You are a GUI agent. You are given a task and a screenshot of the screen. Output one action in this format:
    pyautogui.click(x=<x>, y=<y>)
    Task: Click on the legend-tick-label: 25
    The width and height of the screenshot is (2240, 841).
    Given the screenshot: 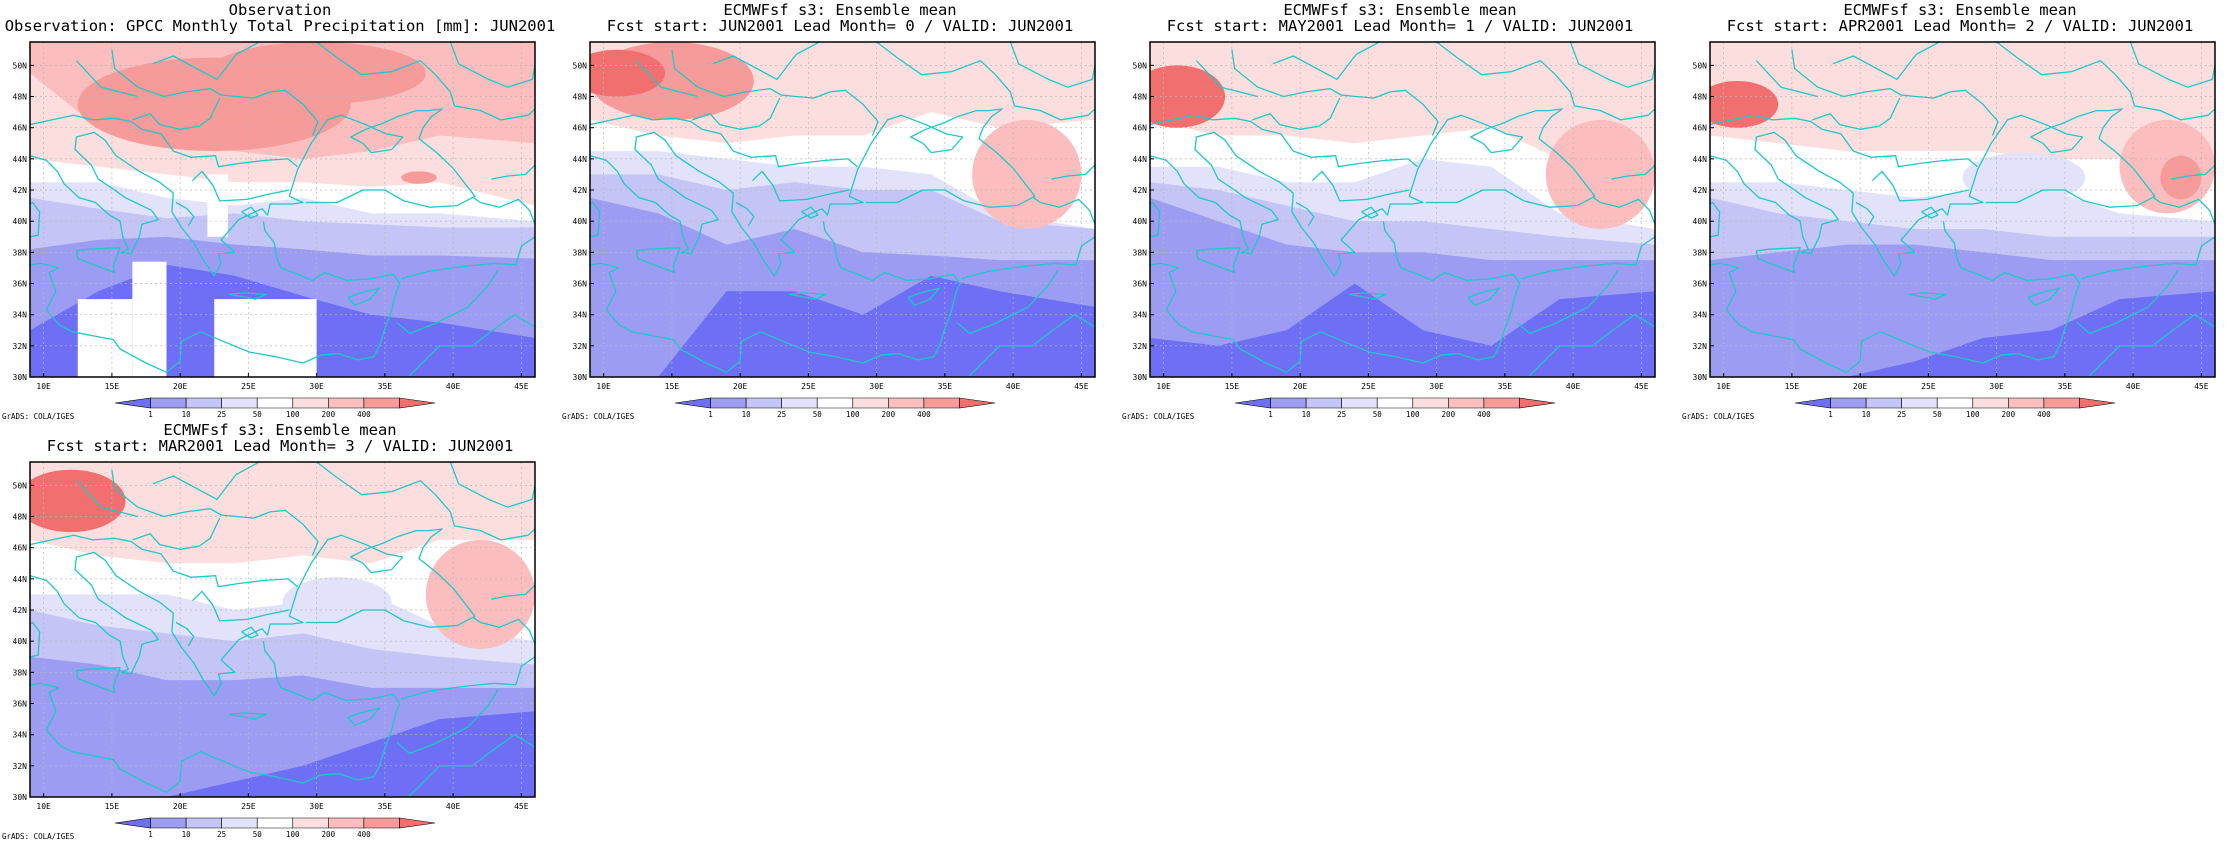 What is the action you would take?
    pyautogui.click(x=221, y=834)
    